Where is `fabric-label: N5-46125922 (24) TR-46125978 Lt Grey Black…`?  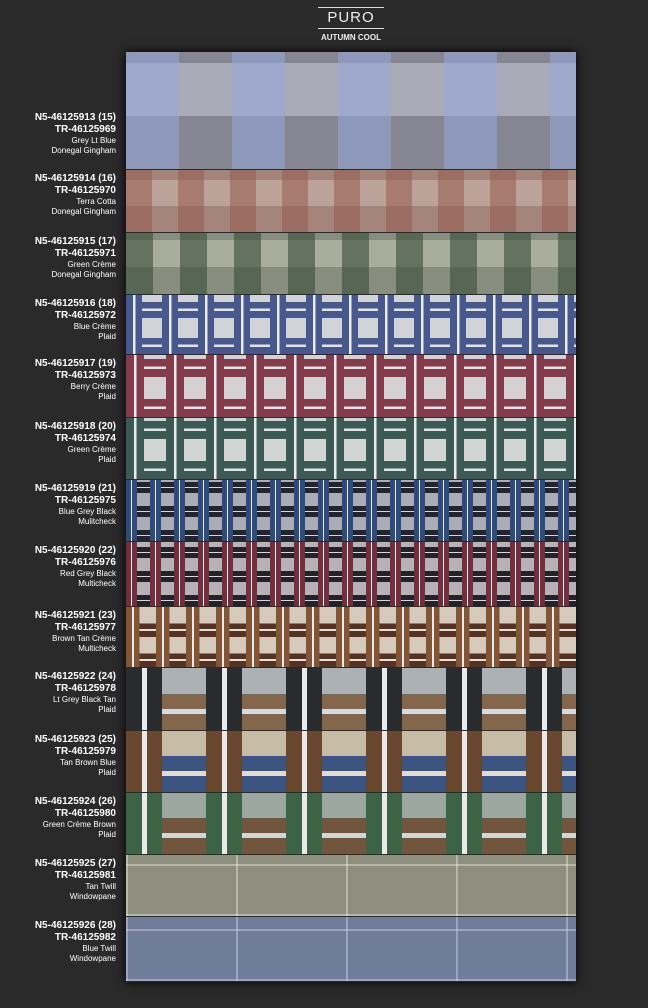 fabric-label: N5-46125922 (24) TR-46125978 Lt Grey Black… is located at coordinates (75, 693).